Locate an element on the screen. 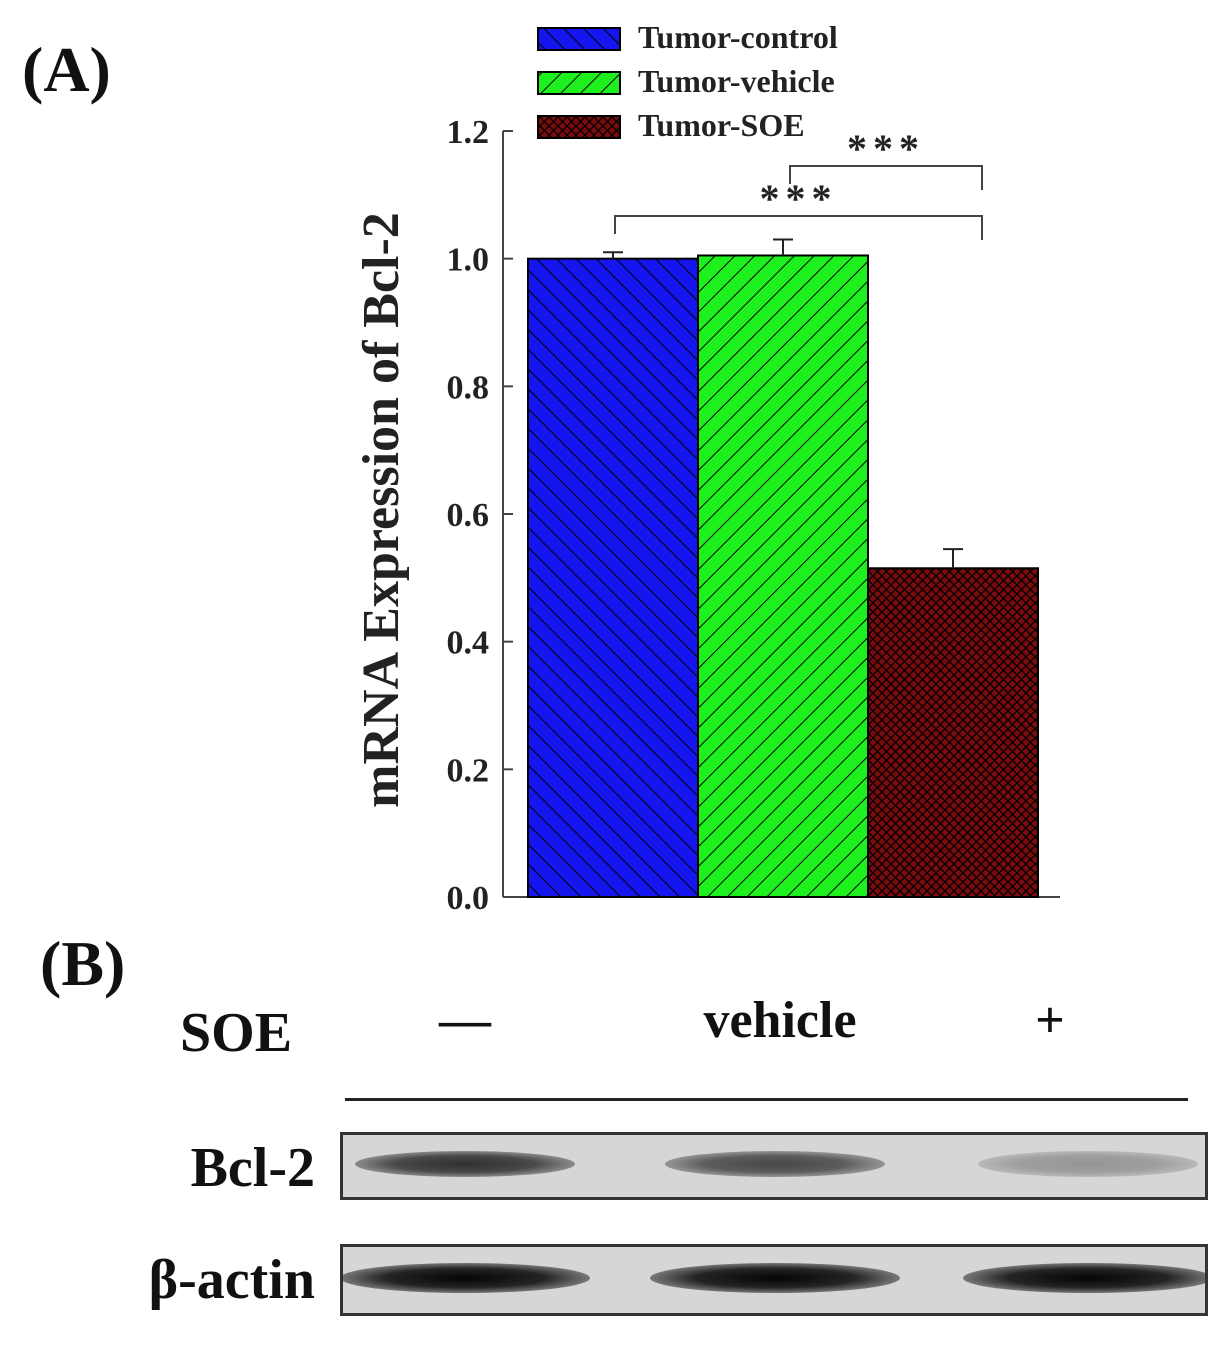  soe-row-header: SOE is located at coordinates (236, 1033).